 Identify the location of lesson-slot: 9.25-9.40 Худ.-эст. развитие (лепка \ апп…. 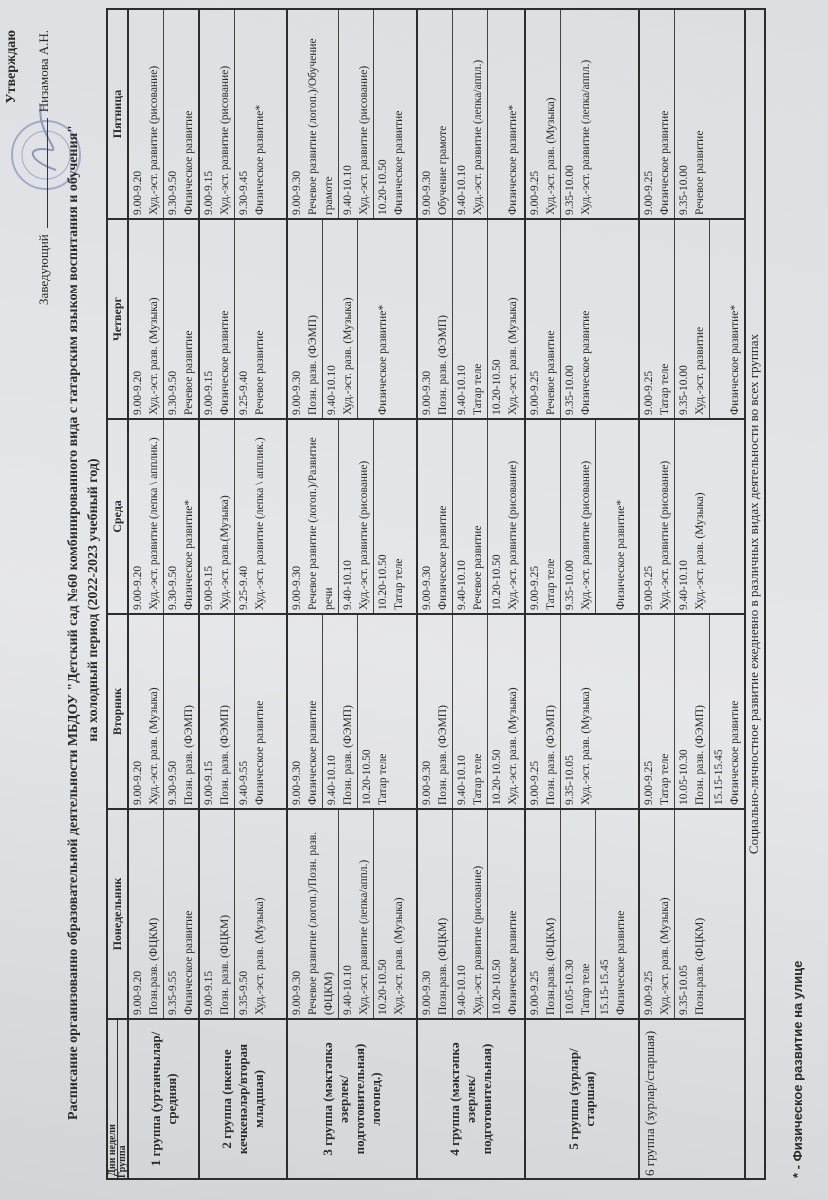
(252, 516).